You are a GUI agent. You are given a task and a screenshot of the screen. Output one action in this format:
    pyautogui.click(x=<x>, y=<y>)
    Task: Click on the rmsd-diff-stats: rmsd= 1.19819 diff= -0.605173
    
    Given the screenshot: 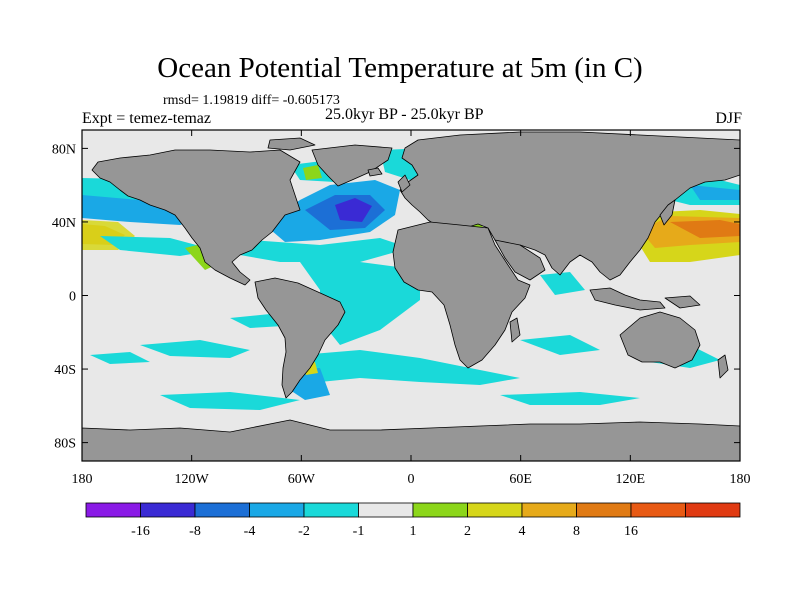 What is the action you would take?
    pyautogui.click(x=251, y=100)
    